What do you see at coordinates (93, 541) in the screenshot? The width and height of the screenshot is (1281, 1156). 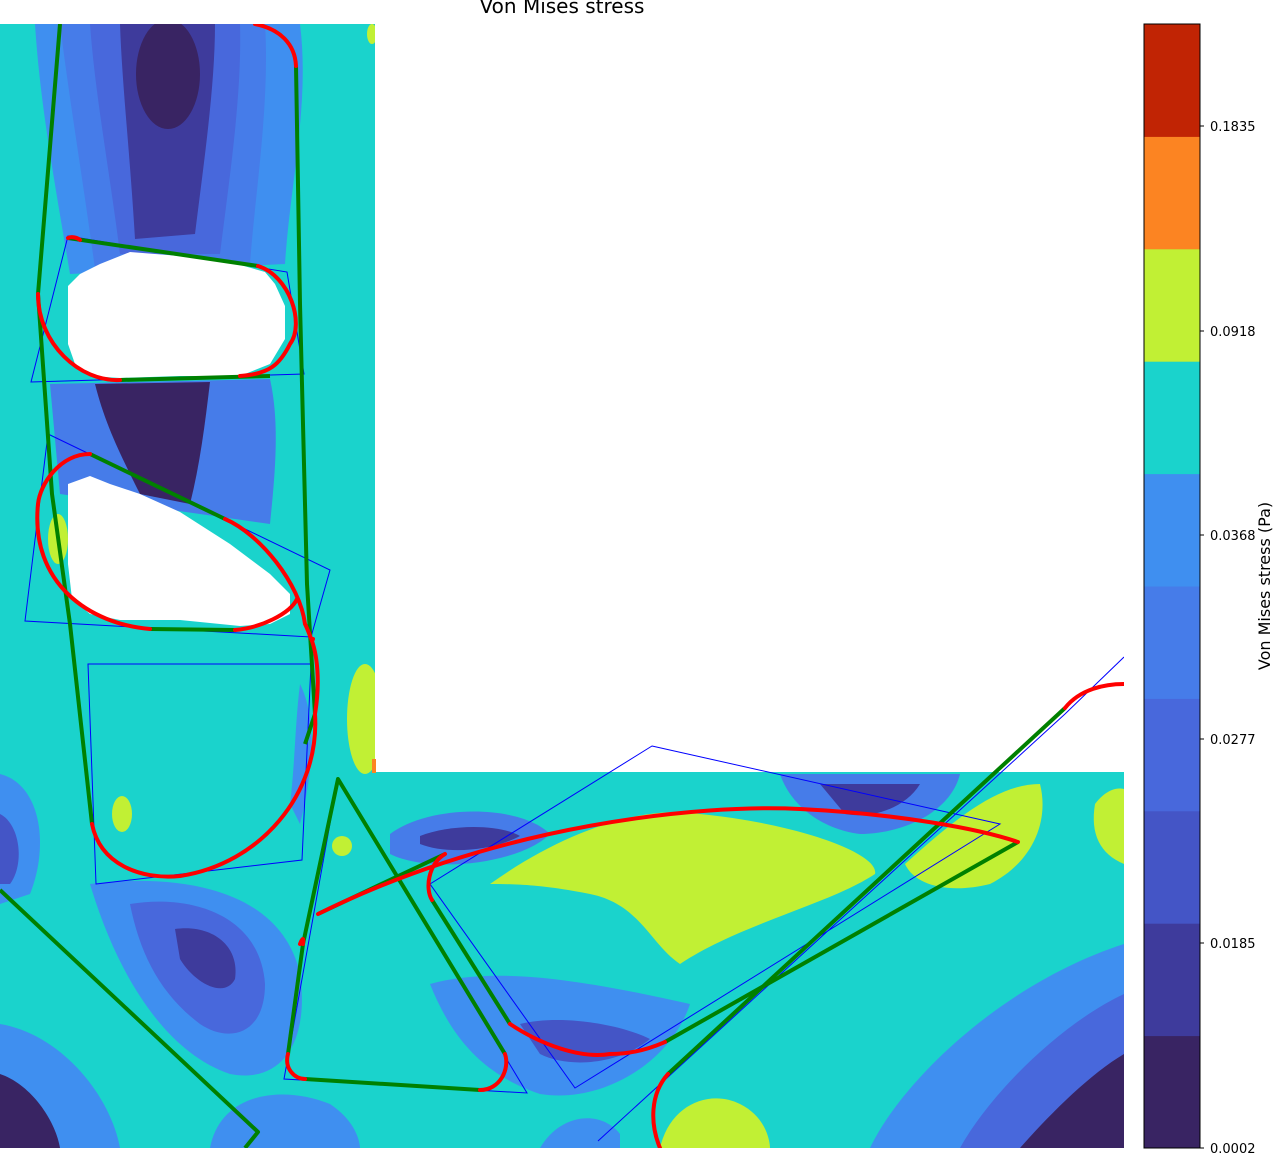 I see `contour-lower-hole` at bounding box center [93, 541].